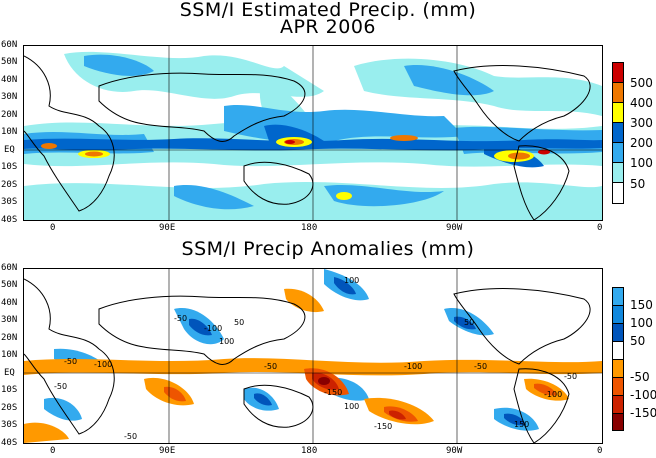  Describe the element at coordinates (641, 305) in the screenshot. I see `colorbar-label: 150` at that location.